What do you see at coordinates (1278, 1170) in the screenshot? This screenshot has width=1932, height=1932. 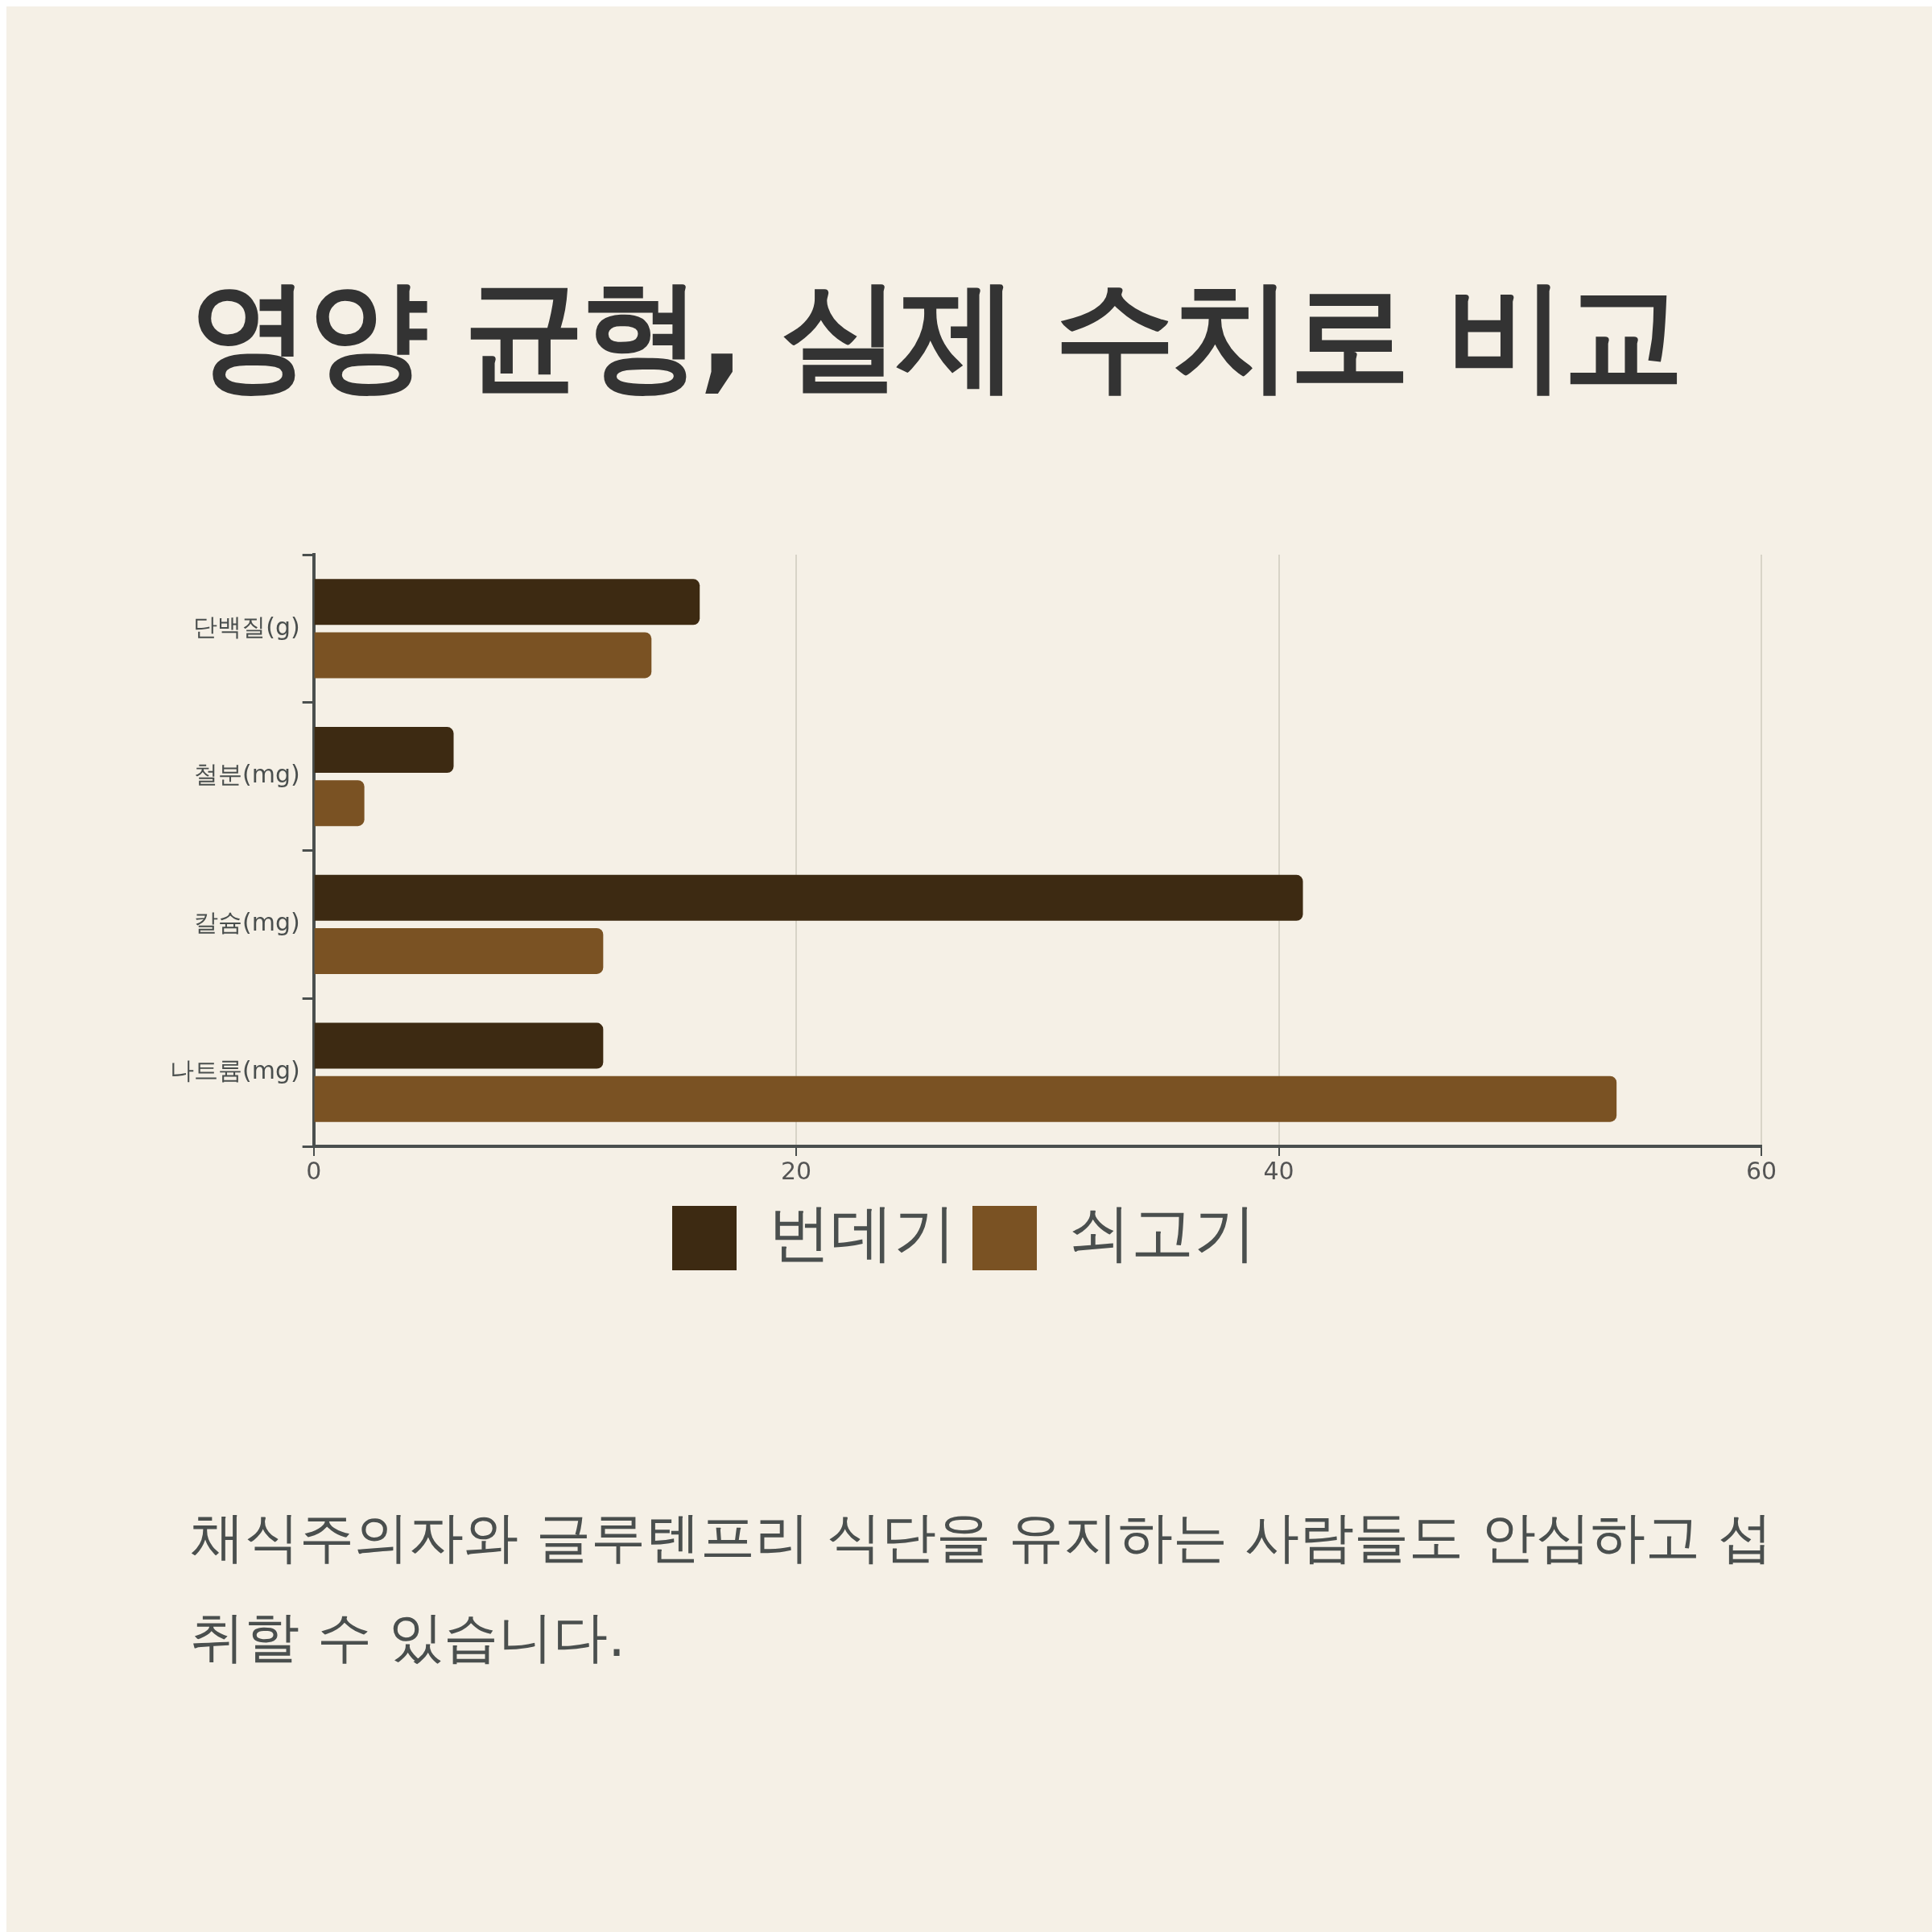 I see `x-tick-label: 40` at bounding box center [1278, 1170].